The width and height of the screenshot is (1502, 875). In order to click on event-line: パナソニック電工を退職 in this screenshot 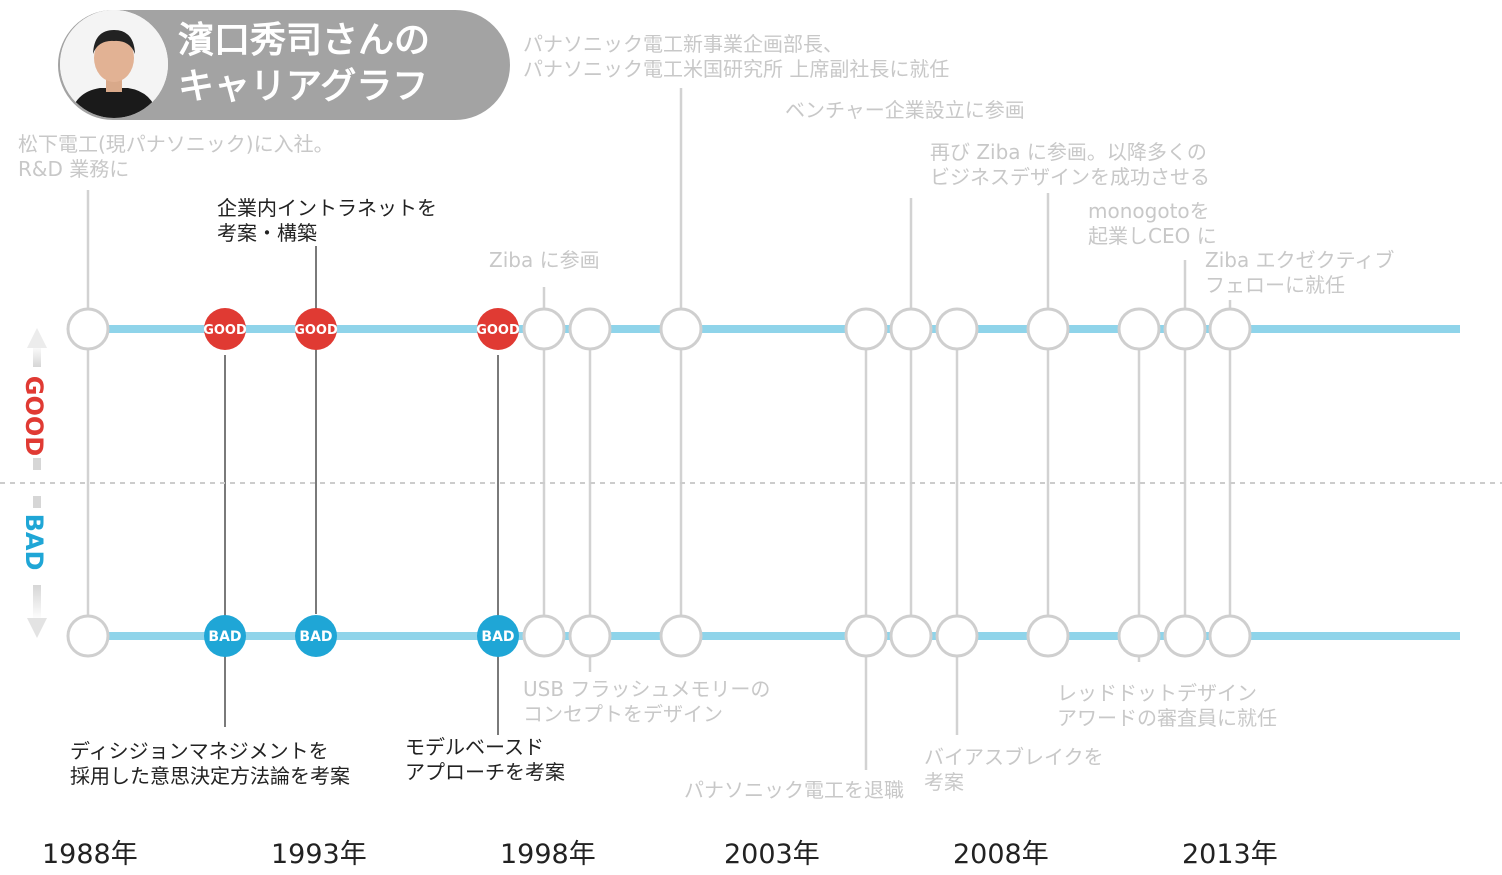, I will do `click(794, 790)`.